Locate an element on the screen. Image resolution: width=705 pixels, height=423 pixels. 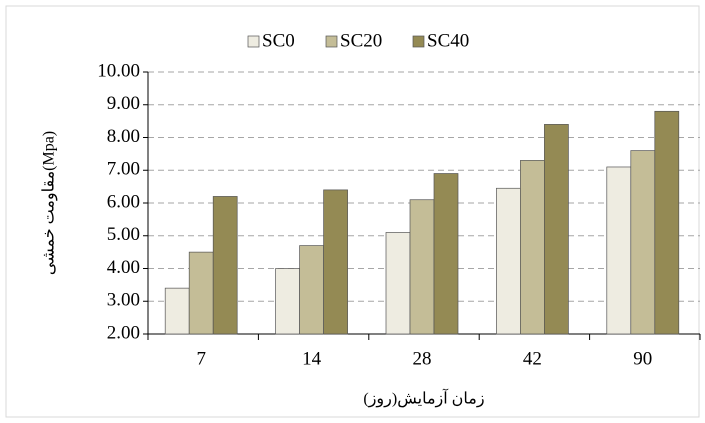
y-tick-label: 9.00 is located at coordinates (123, 103).